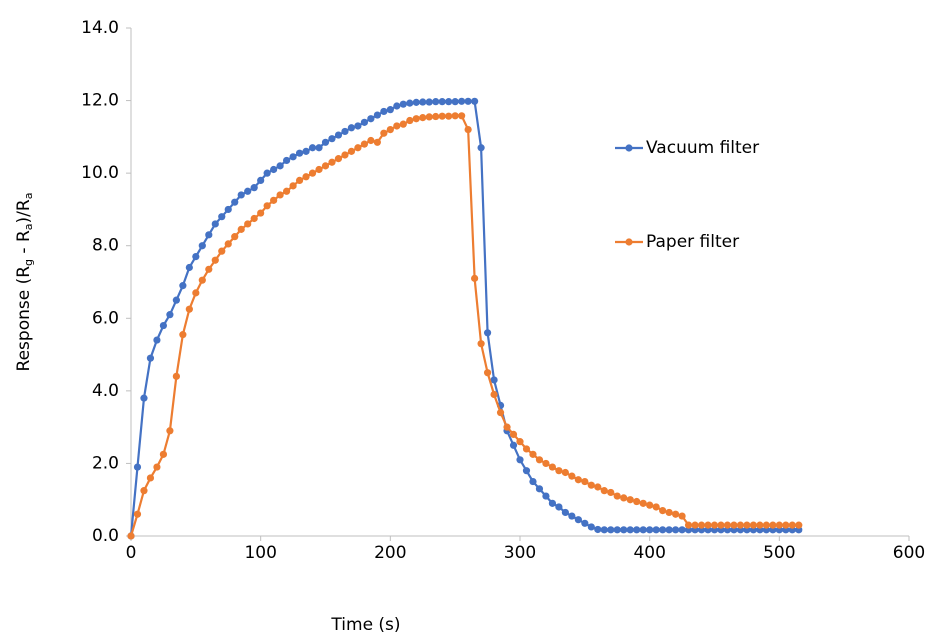  What do you see at coordinates (779, 553) in the screenshot?
I see `x-tick-label: 500` at bounding box center [779, 553].